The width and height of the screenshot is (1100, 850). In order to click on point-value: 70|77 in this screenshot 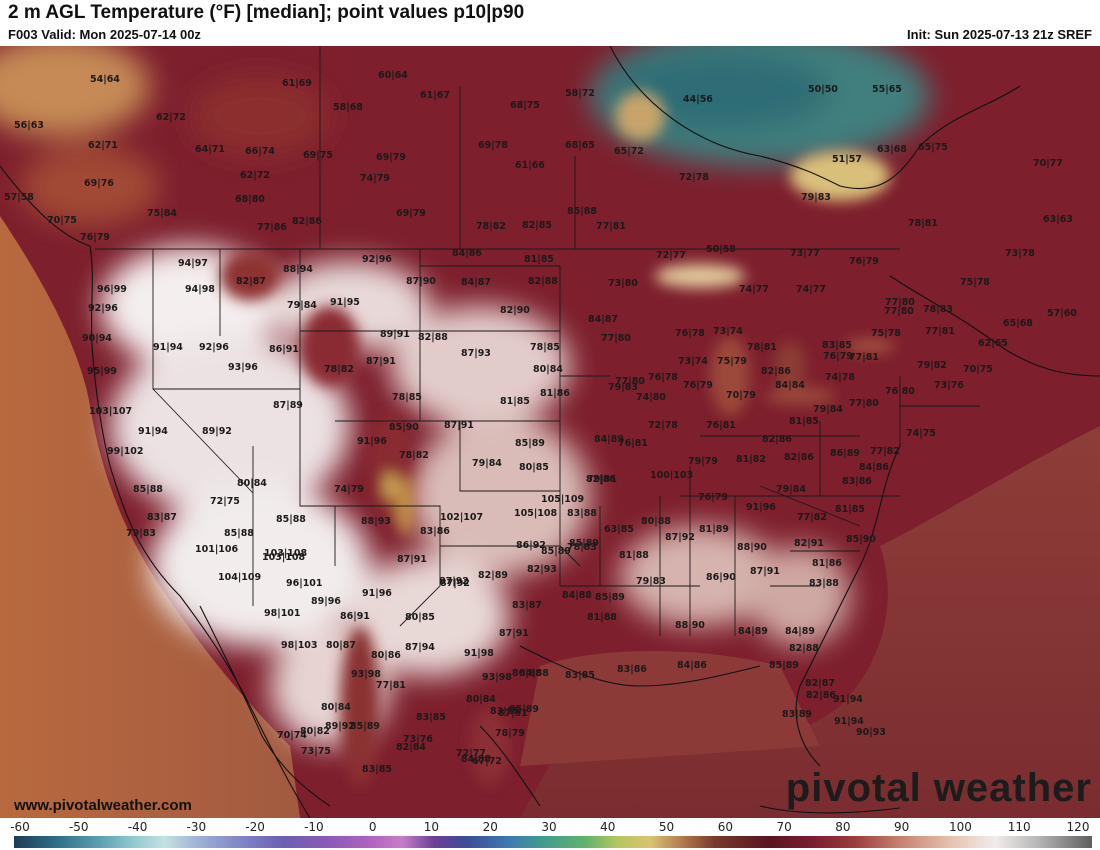, I will do `click(1048, 163)`.